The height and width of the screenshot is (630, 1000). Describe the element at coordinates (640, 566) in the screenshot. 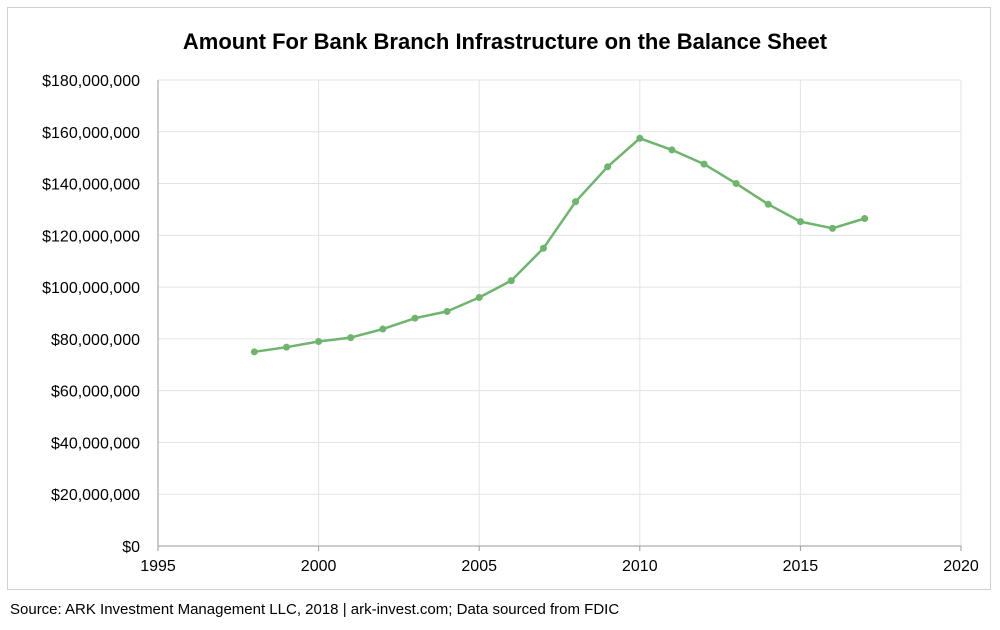

I see `x-tick-label: 2010` at that location.